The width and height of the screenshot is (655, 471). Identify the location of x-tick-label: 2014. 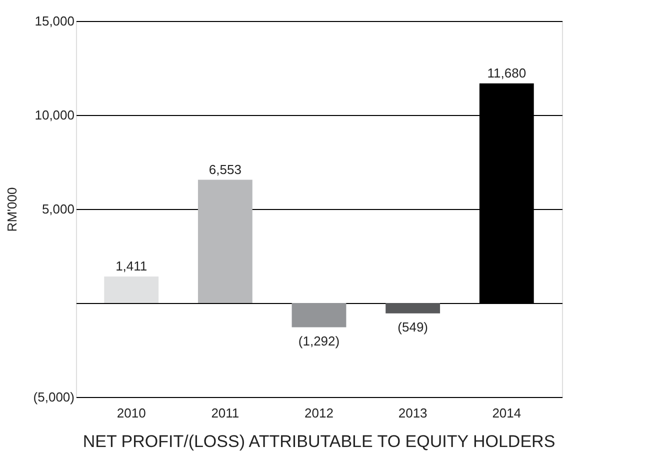
(507, 413).